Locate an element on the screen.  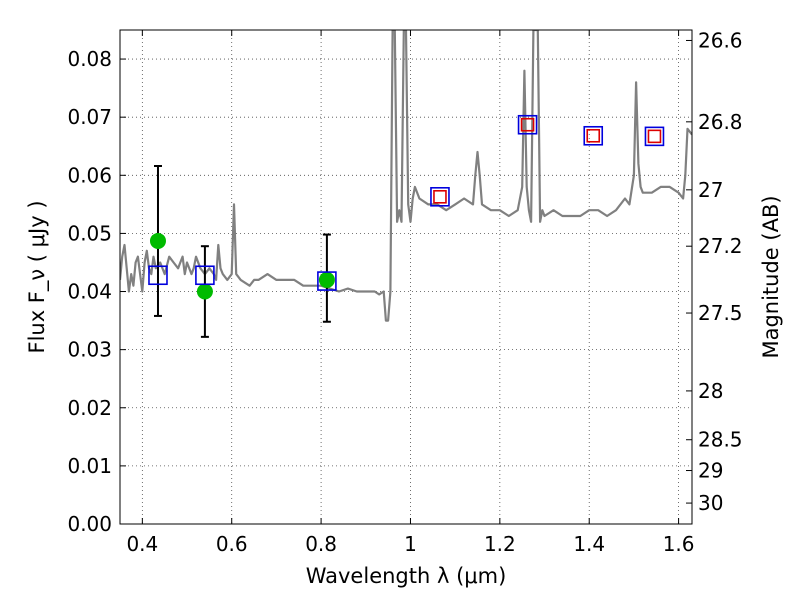
y-tick-label: 0.06 is located at coordinates (89, 175).